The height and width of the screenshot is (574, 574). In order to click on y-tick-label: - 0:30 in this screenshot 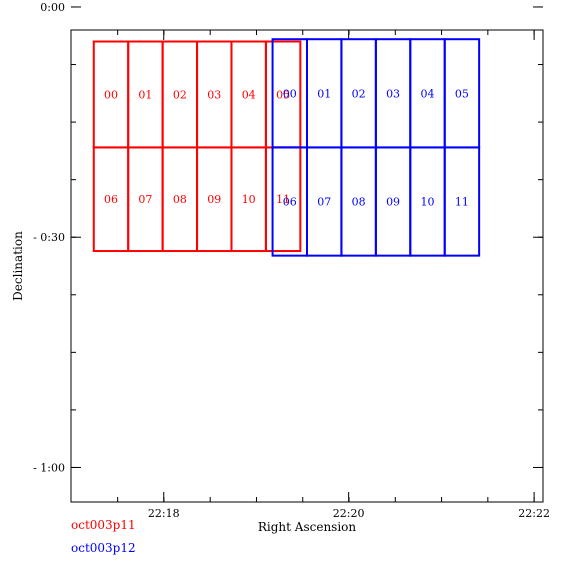, I will do `click(49, 237)`.